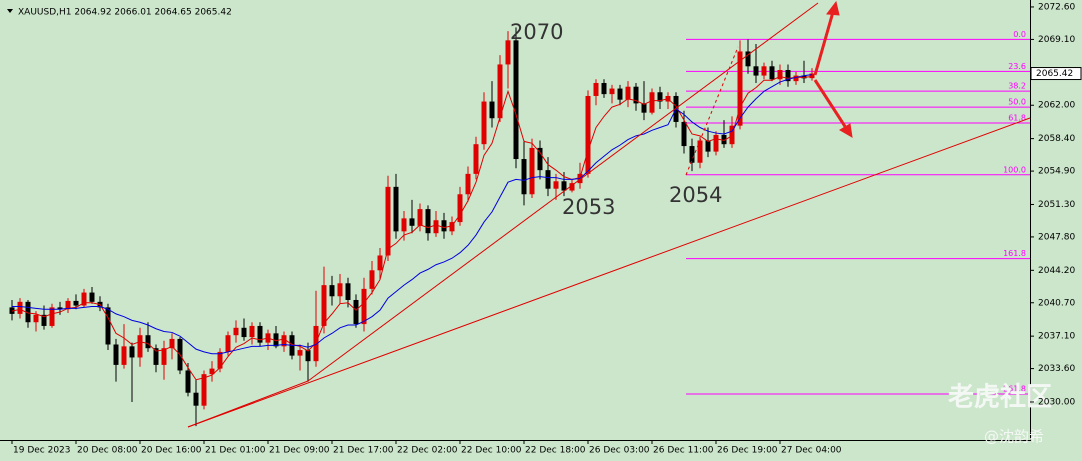 The image size is (1082, 461). Describe the element at coordinates (10, 11) in the screenshot. I see `title-marker` at that location.